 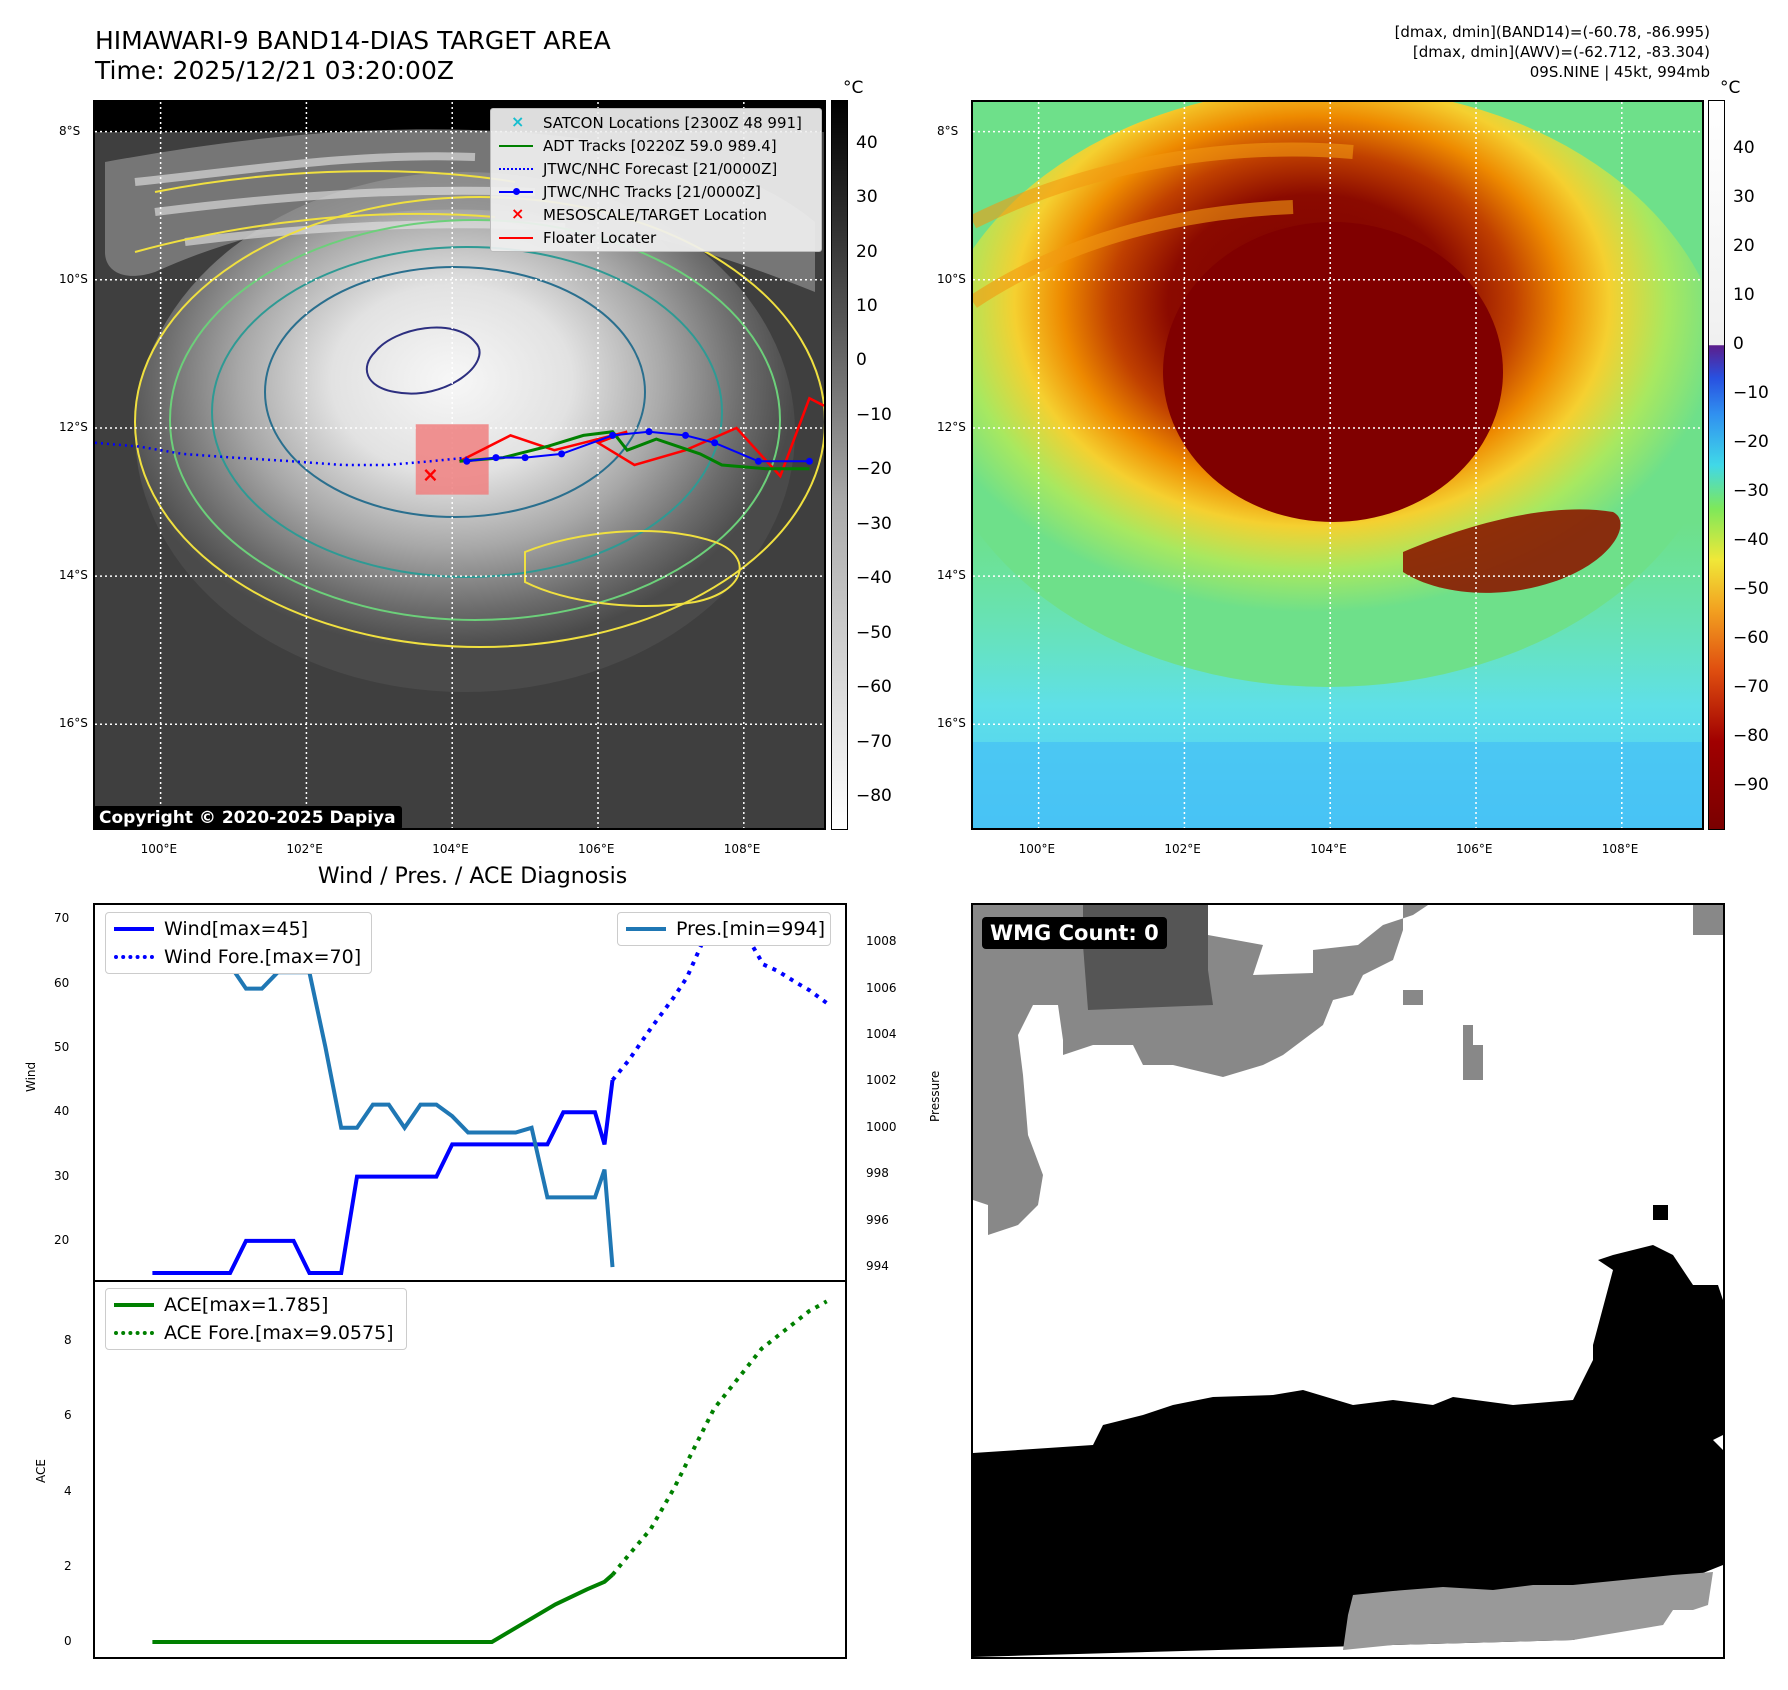 I want to click on time-text: Time: 2025/12/21 03:20:00Z, so click(x=274, y=70).